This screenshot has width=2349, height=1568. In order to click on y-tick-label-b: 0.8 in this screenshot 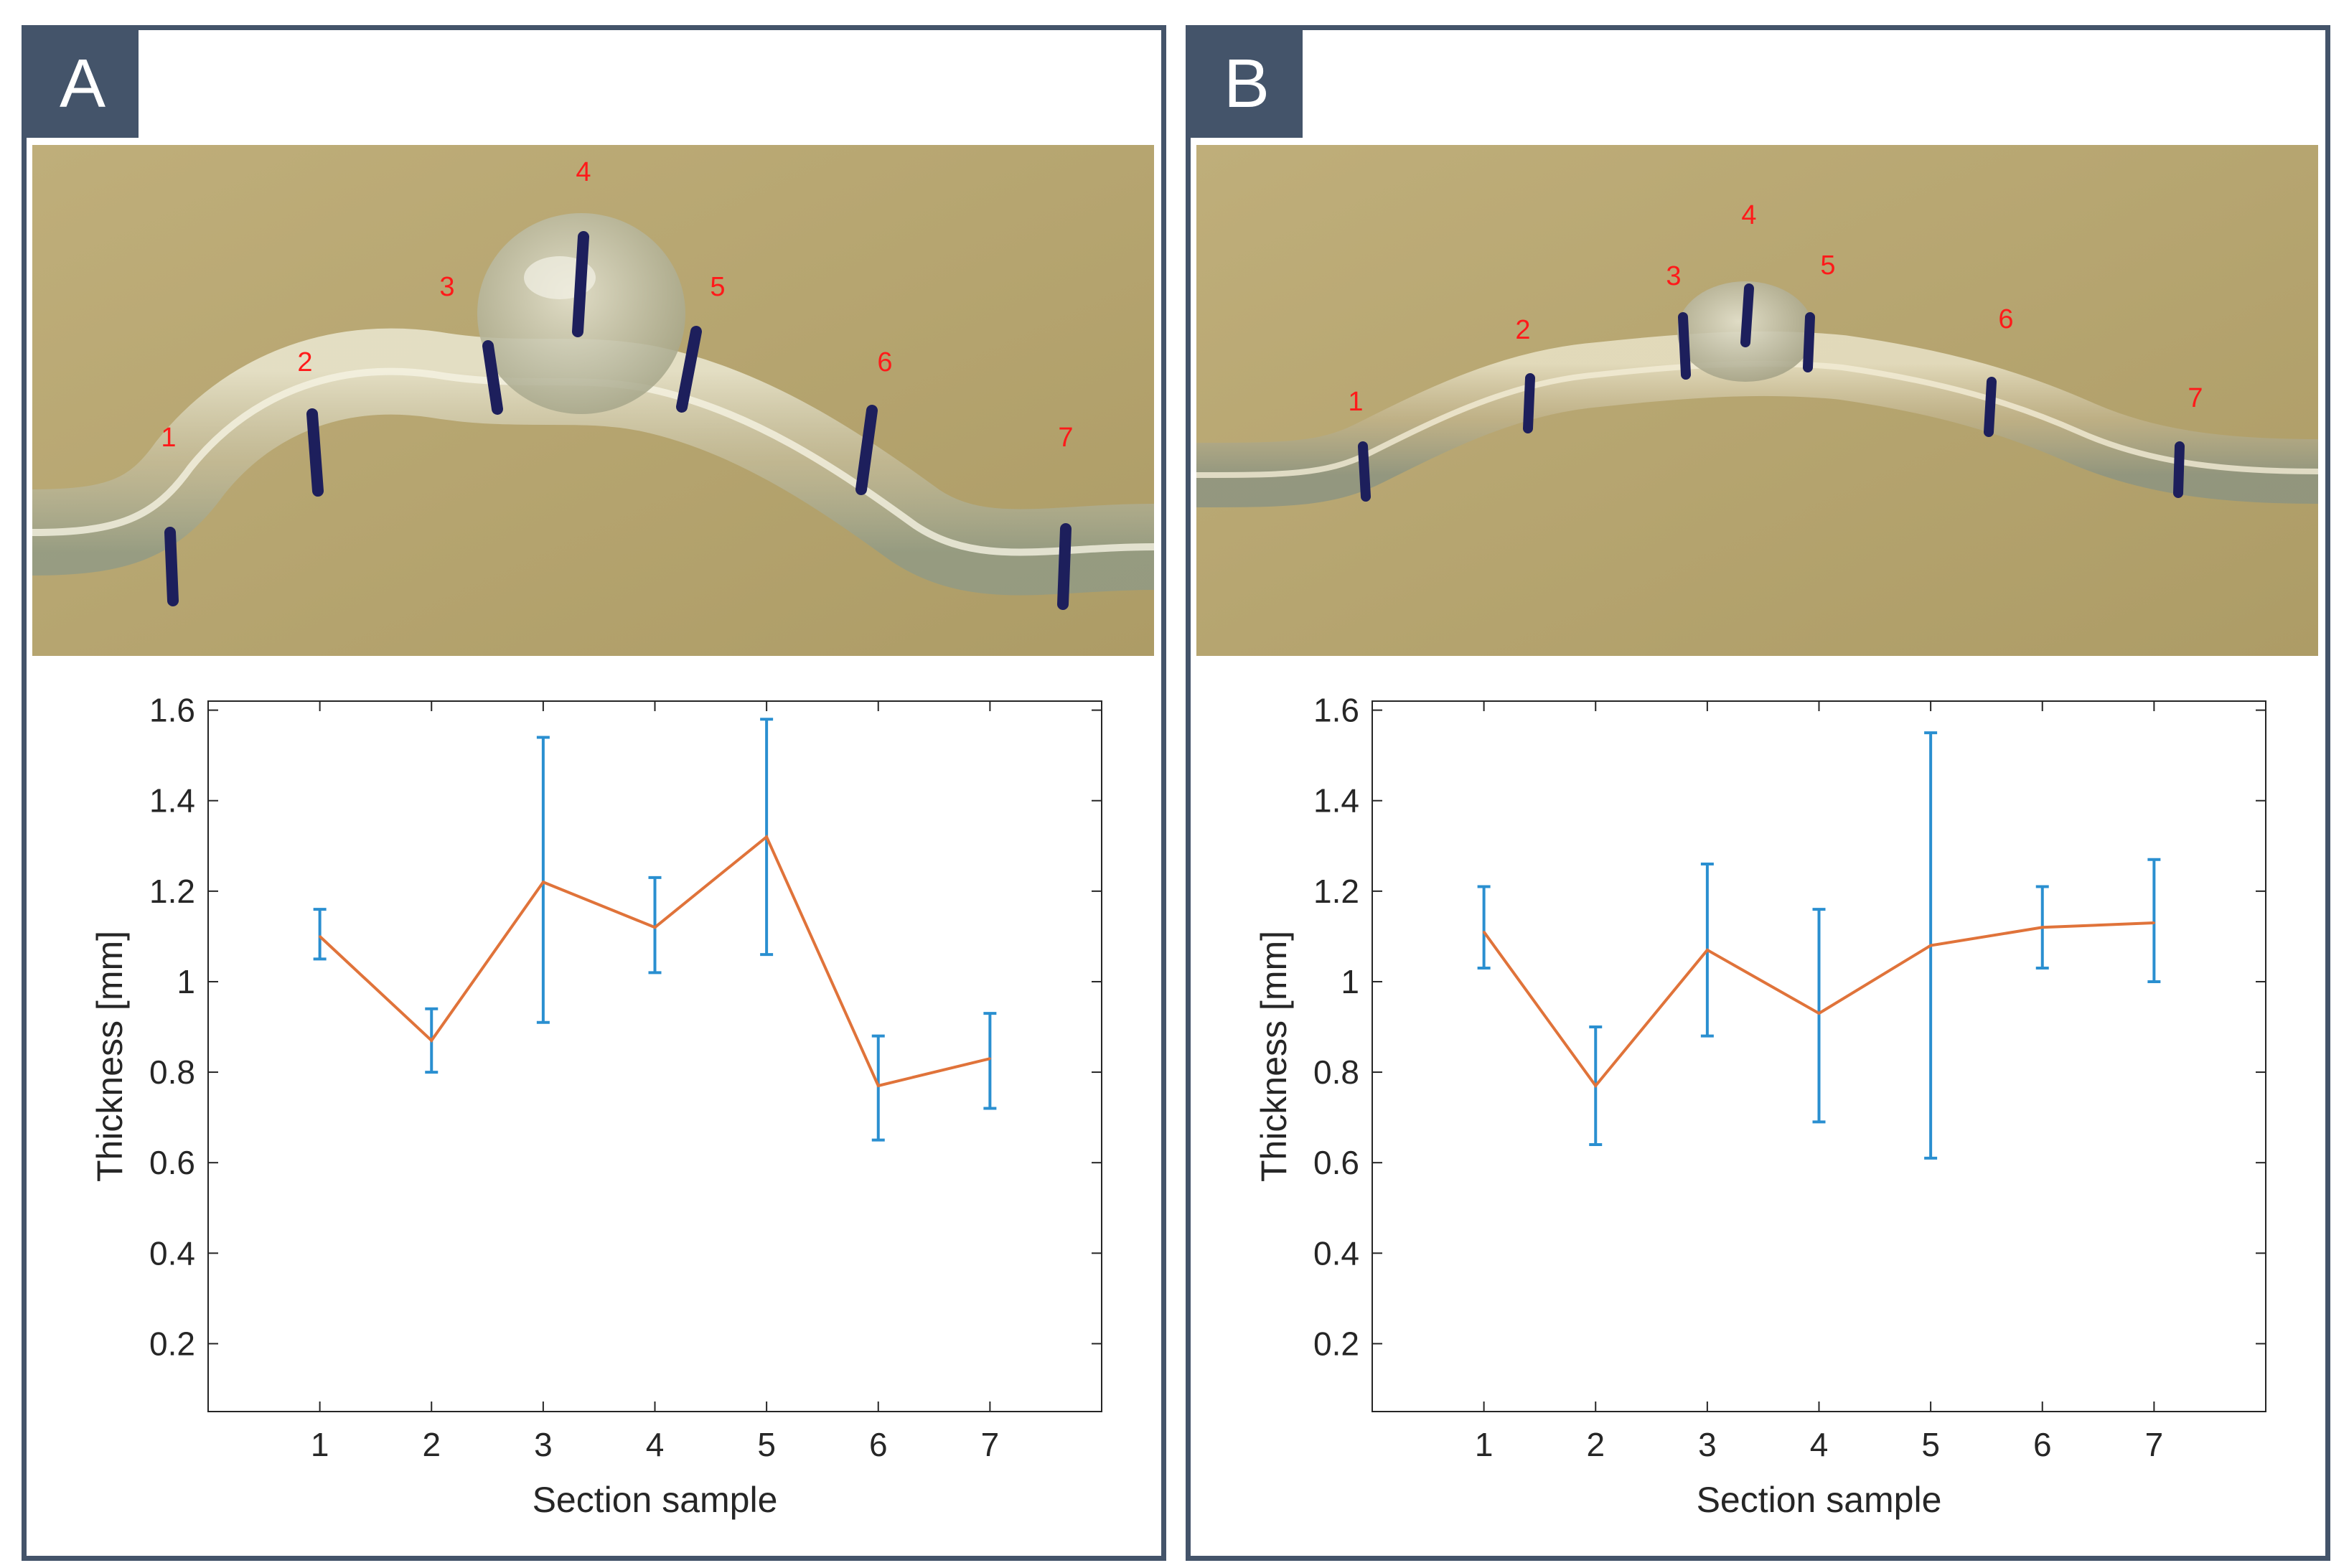, I will do `click(1336, 1072)`.